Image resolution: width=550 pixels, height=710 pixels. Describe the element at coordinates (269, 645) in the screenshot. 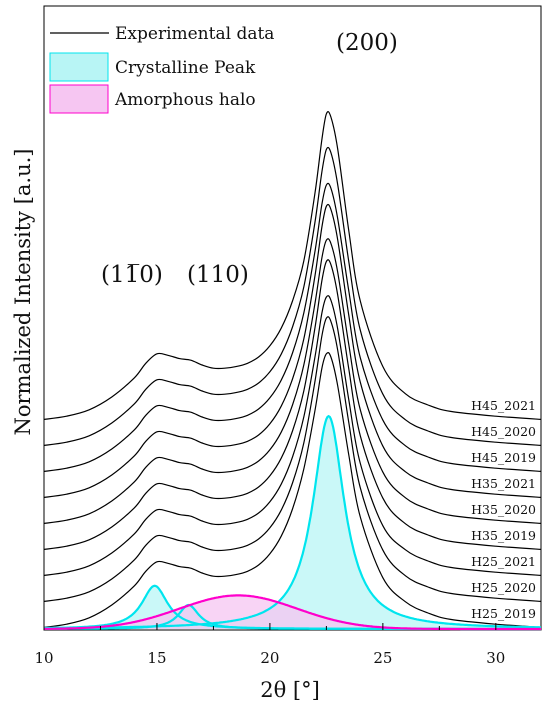

I see `x-axis: 10 15 20 25 30` at that location.